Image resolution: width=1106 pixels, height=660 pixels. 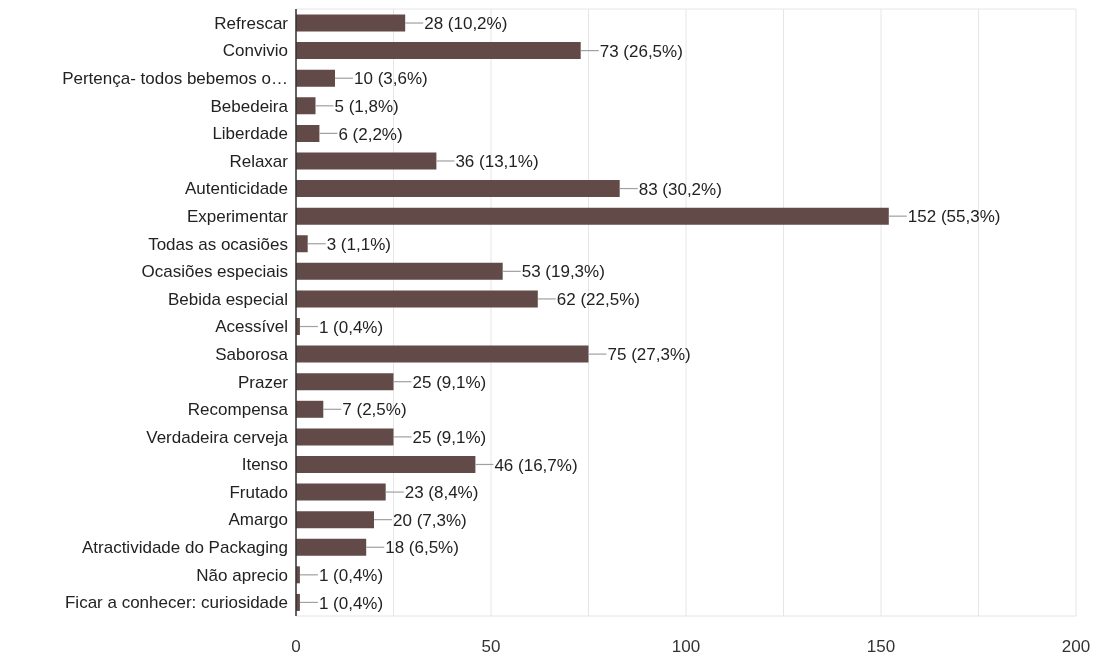 What do you see at coordinates (296, 647) in the screenshot?
I see `x-tick-label: 0` at bounding box center [296, 647].